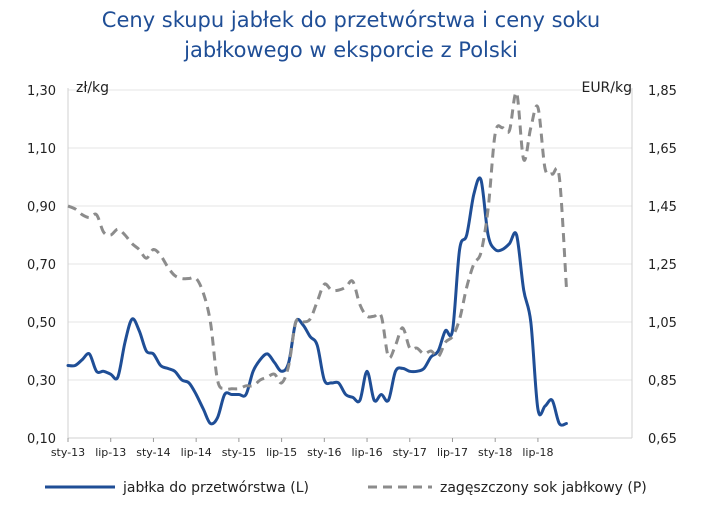  I want to click on left-tick-label: 0,30, so click(41, 381).